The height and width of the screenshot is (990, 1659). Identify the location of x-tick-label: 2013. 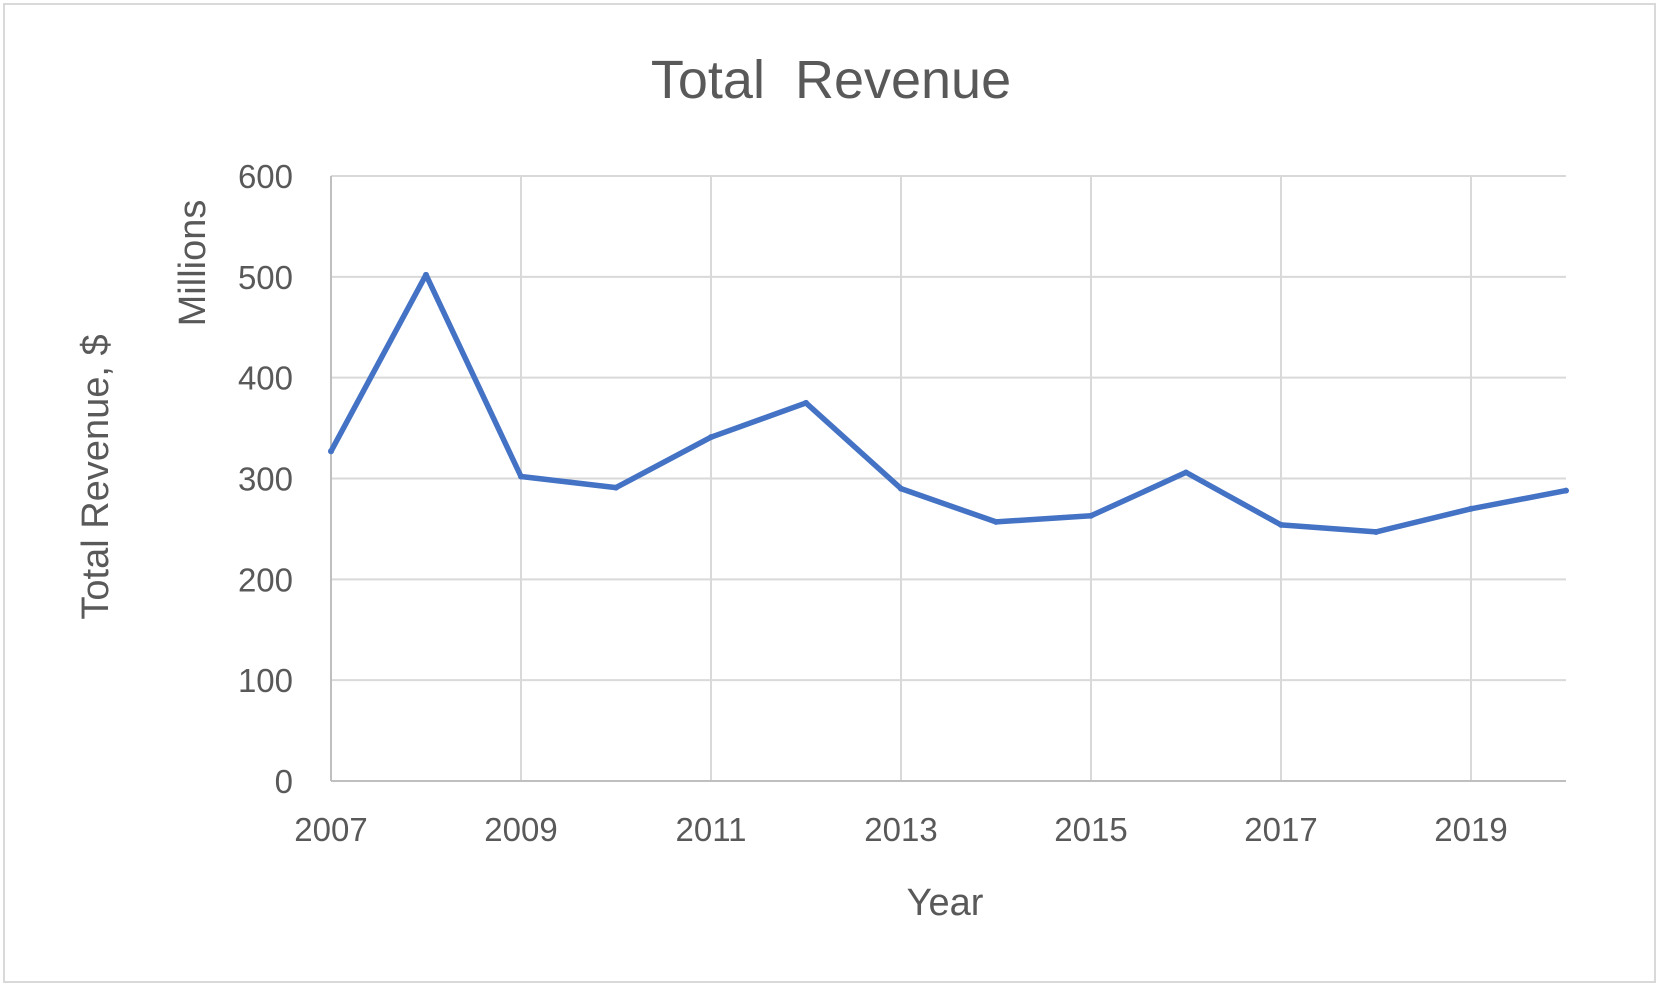
(900, 829).